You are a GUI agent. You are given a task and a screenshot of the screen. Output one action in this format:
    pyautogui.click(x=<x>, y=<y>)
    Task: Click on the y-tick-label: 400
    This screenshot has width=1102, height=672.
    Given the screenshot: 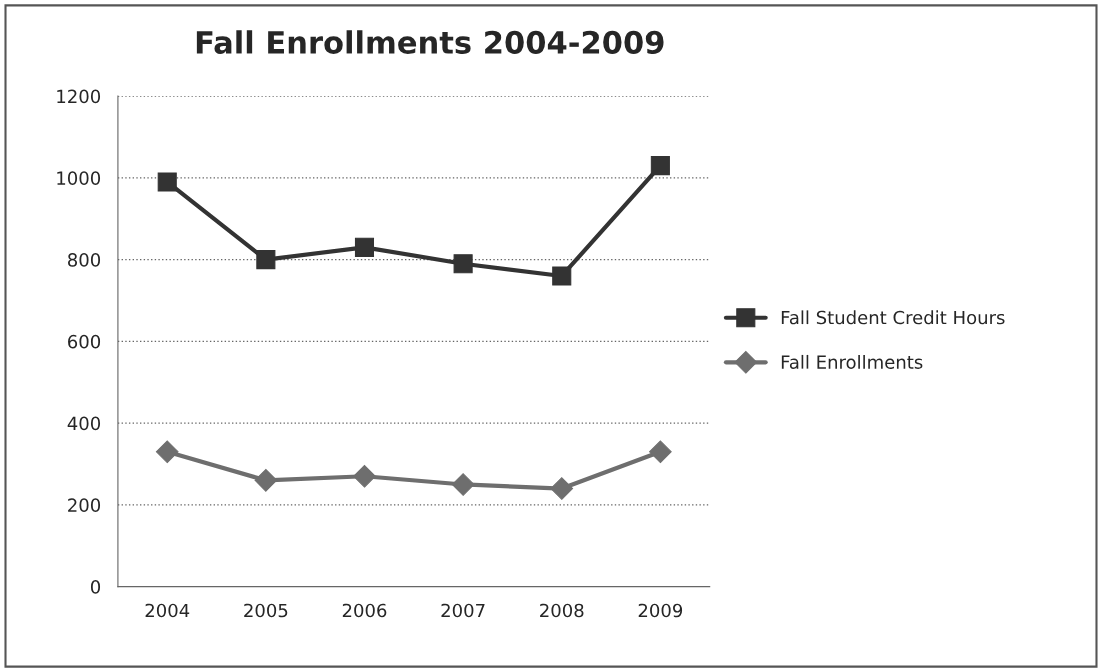 What is the action you would take?
    pyautogui.click(x=84, y=423)
    